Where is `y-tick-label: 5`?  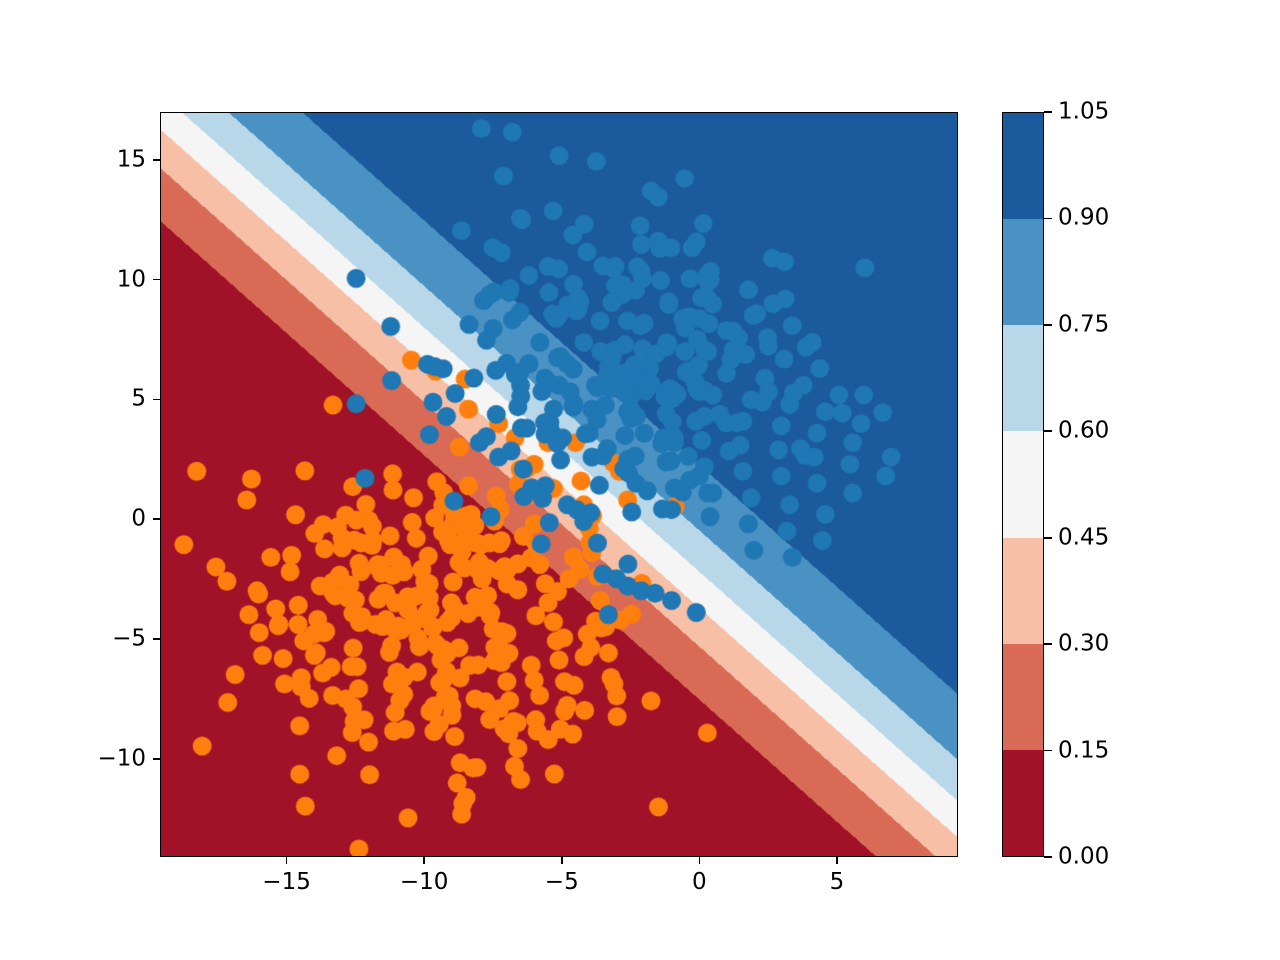 y-tick-label: 5 is located at coordinates (138, 398).